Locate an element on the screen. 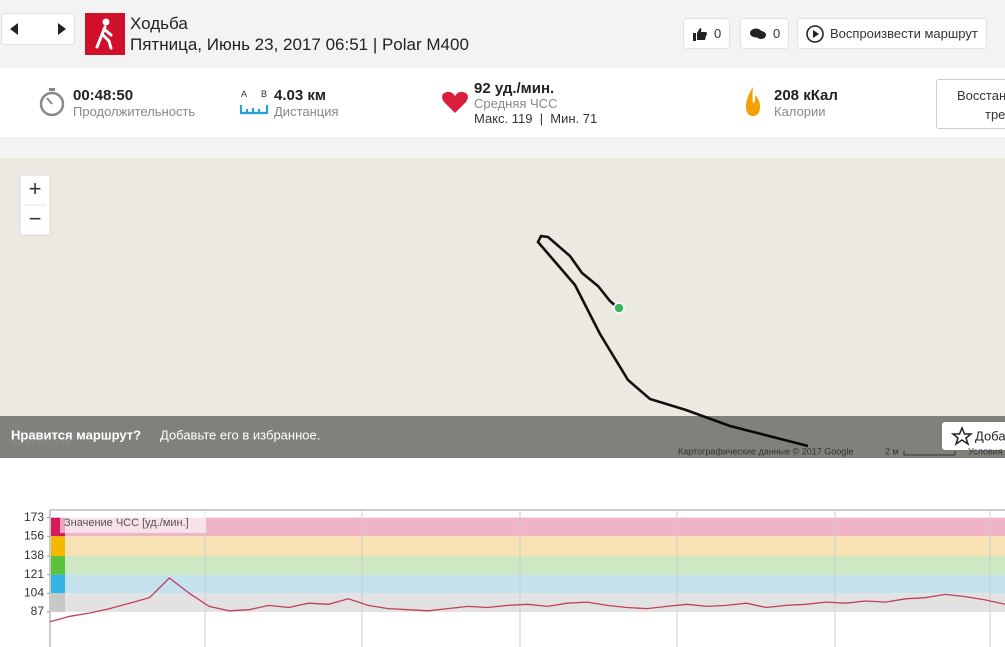 The height and width of the screenshot is (647, 1005). legend-label: Значение ЧСС [уд./мин.] is located at coordinates (126, 523).